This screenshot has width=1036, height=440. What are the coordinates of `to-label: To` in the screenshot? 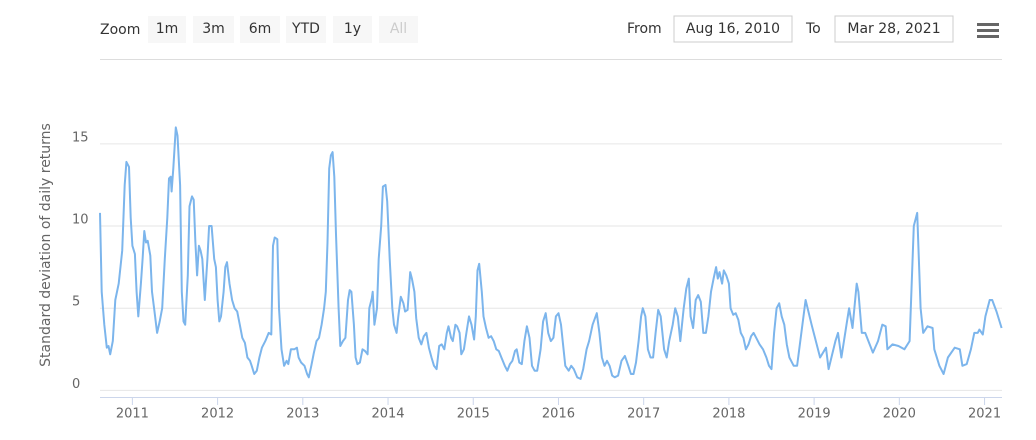 It's located at (813, 29).